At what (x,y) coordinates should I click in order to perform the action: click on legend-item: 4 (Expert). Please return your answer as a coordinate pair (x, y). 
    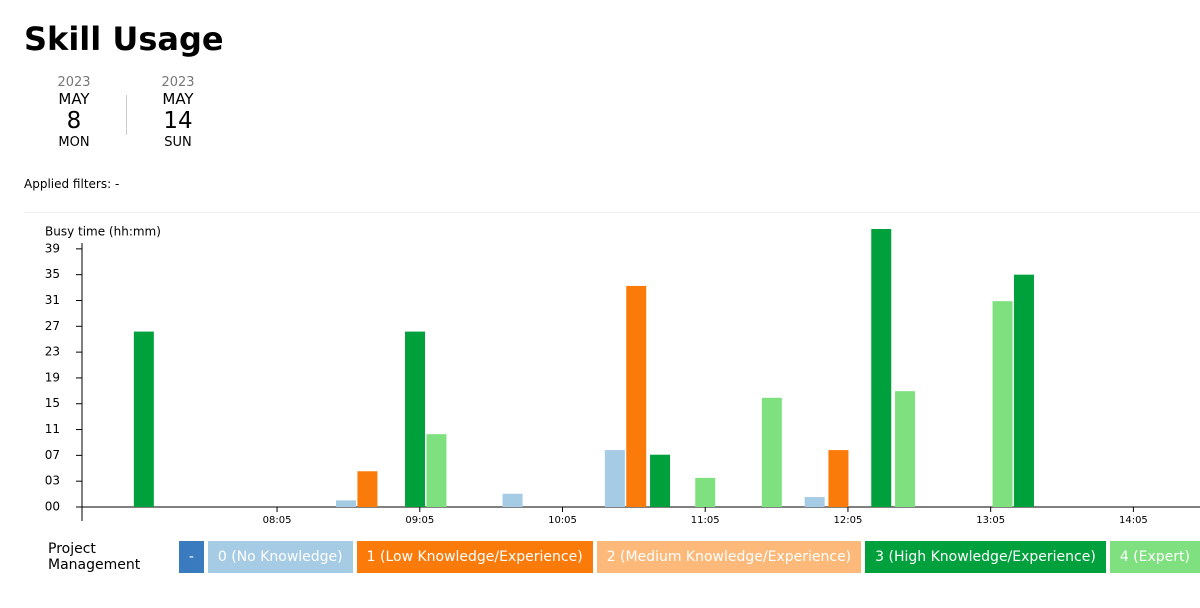
    Looking at the image, I should click on (1154, 557).